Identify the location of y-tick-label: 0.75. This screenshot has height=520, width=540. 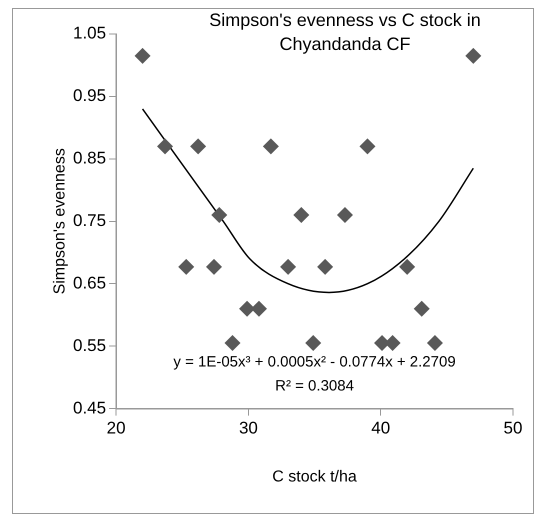
(89, 220).